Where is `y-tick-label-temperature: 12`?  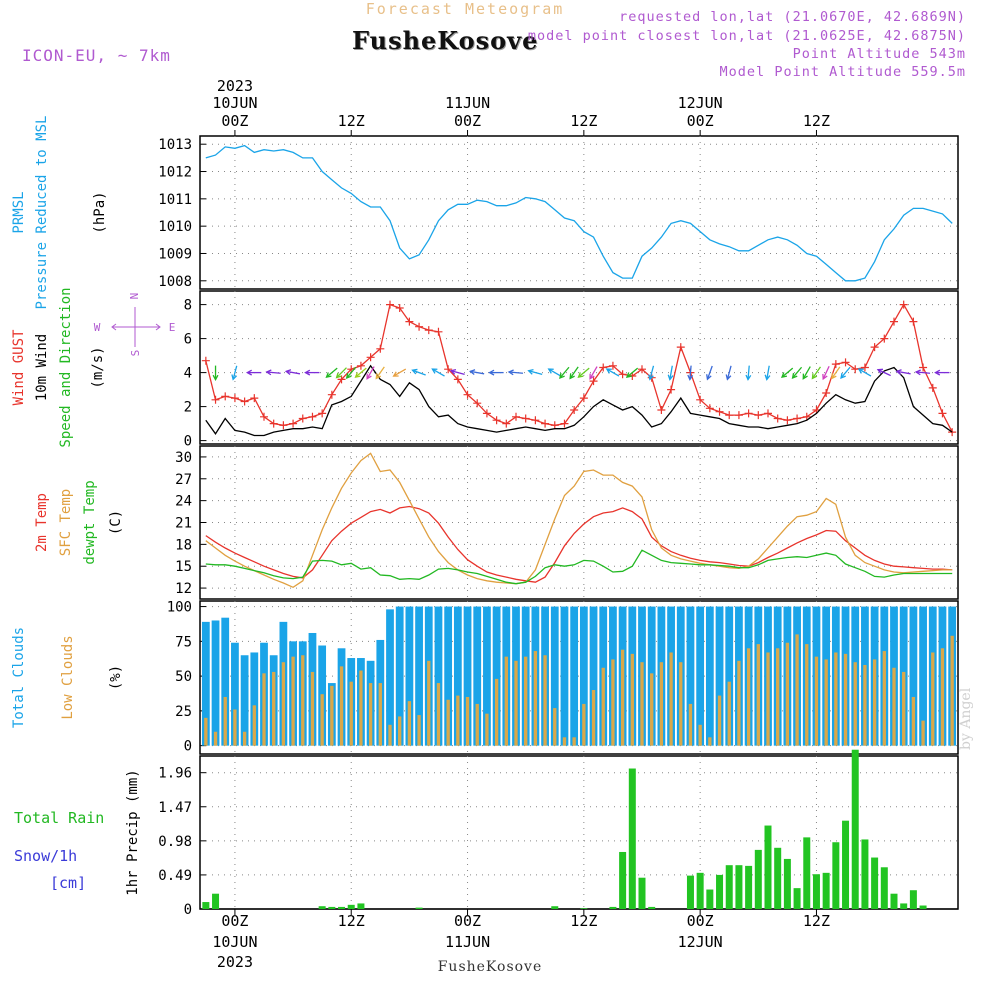
y-tick-label-temperature: 12 is located at coordinates (183, 589).